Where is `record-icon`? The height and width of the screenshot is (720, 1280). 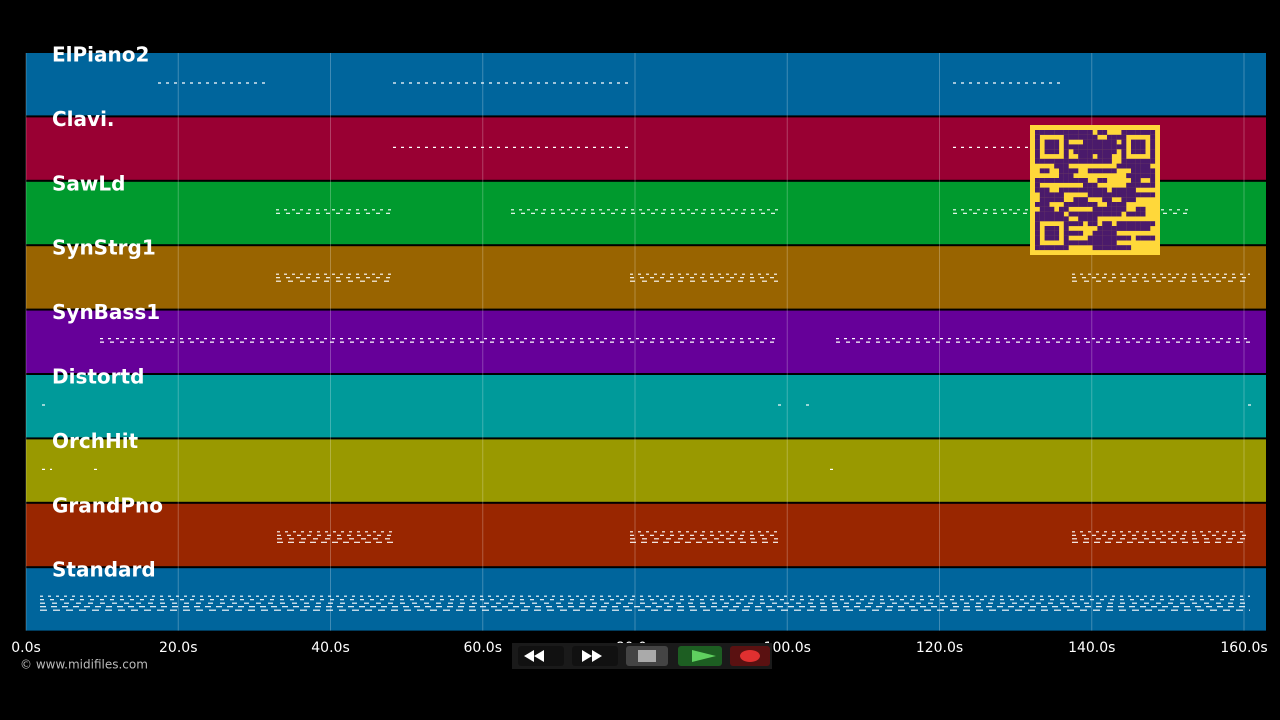
record-icon is located at coordinates (750, 656).